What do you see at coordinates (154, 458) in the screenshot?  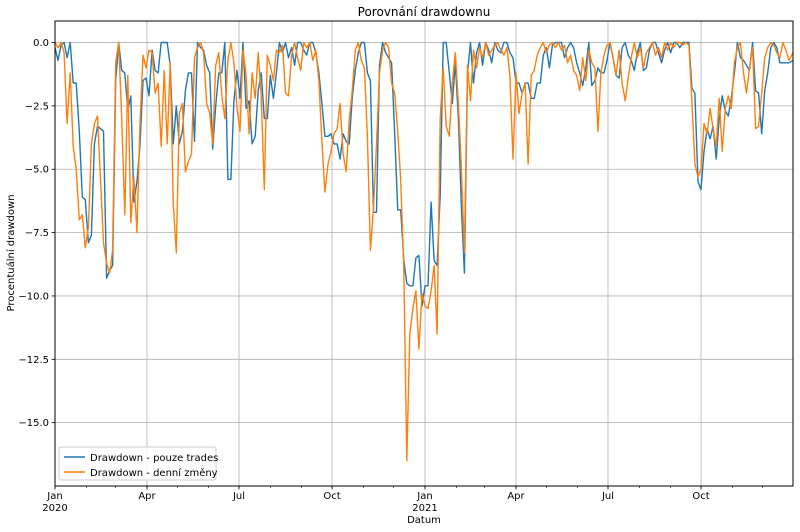 I see `legend-label-trades: Drawdown - pouze trades` at bounding box center [154, 458].